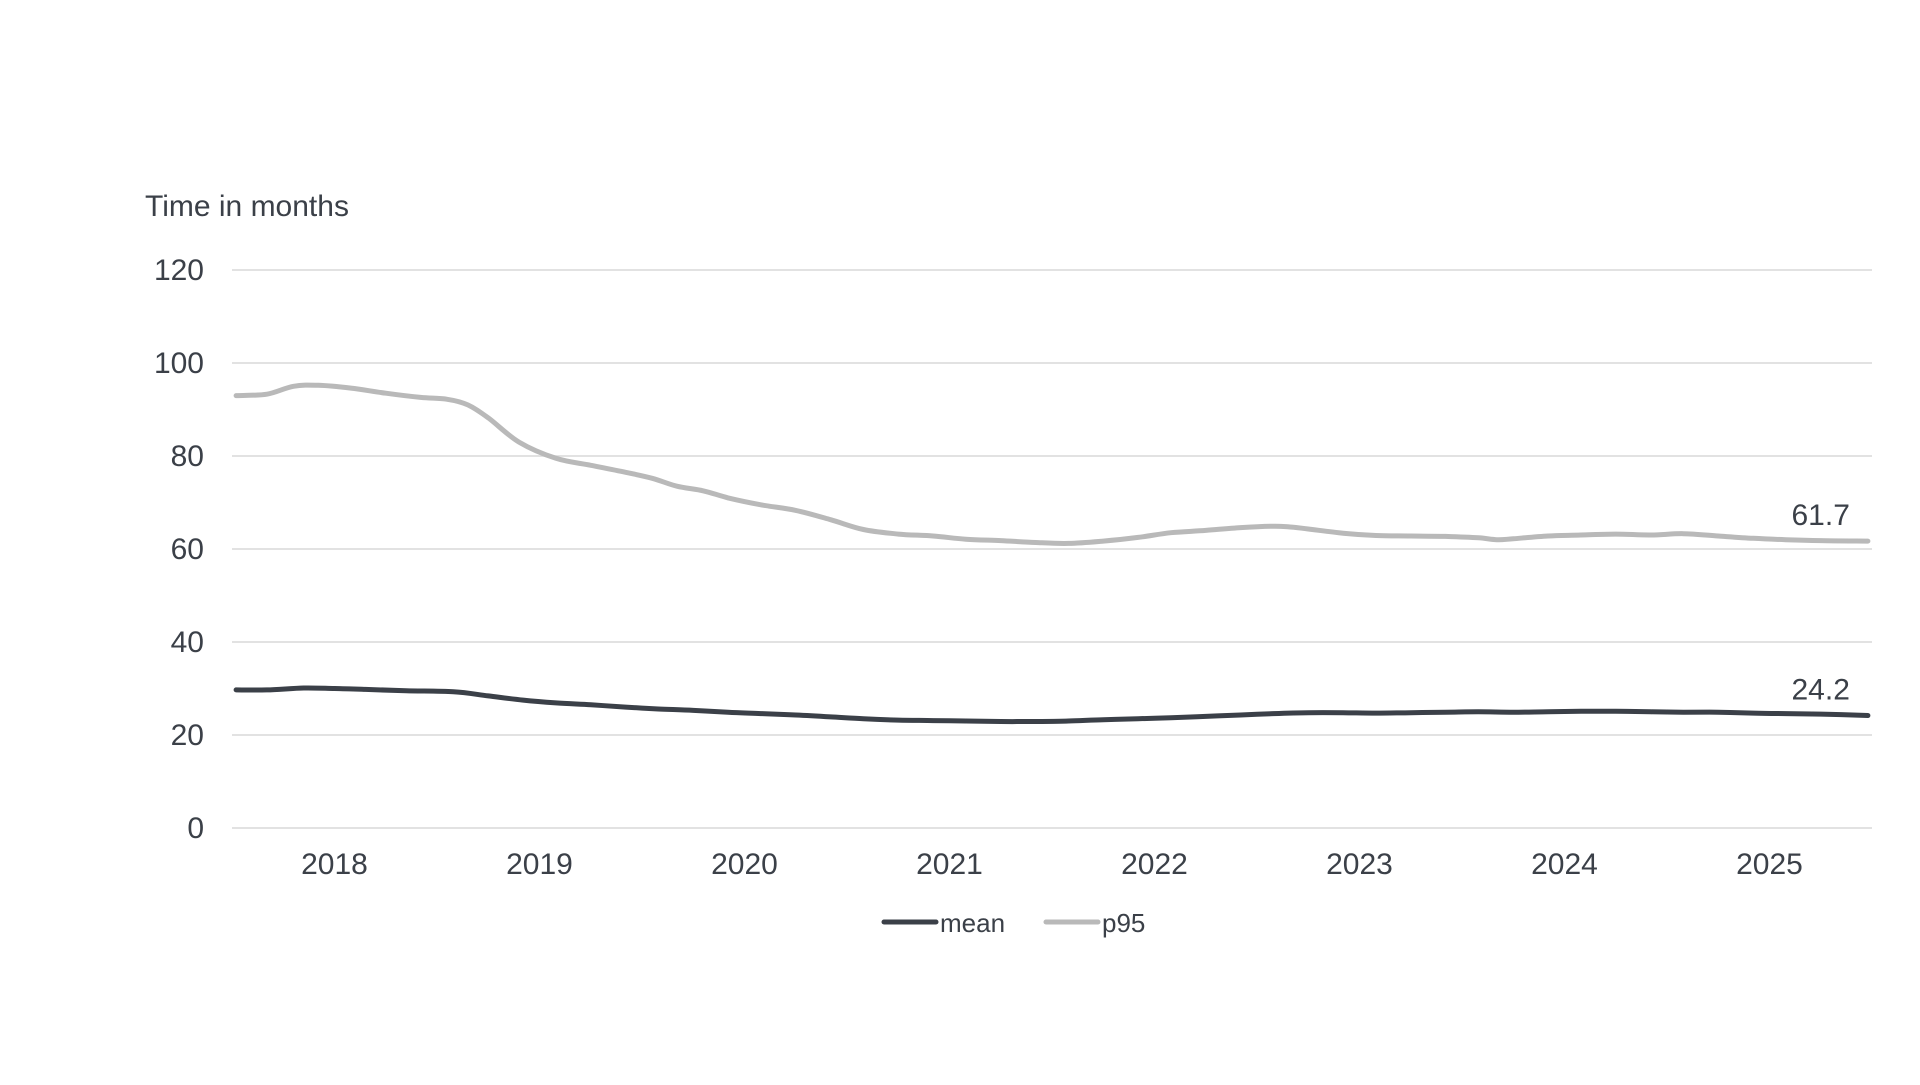  I want to click on x-tick-label: 2024, so click(1564, 864).